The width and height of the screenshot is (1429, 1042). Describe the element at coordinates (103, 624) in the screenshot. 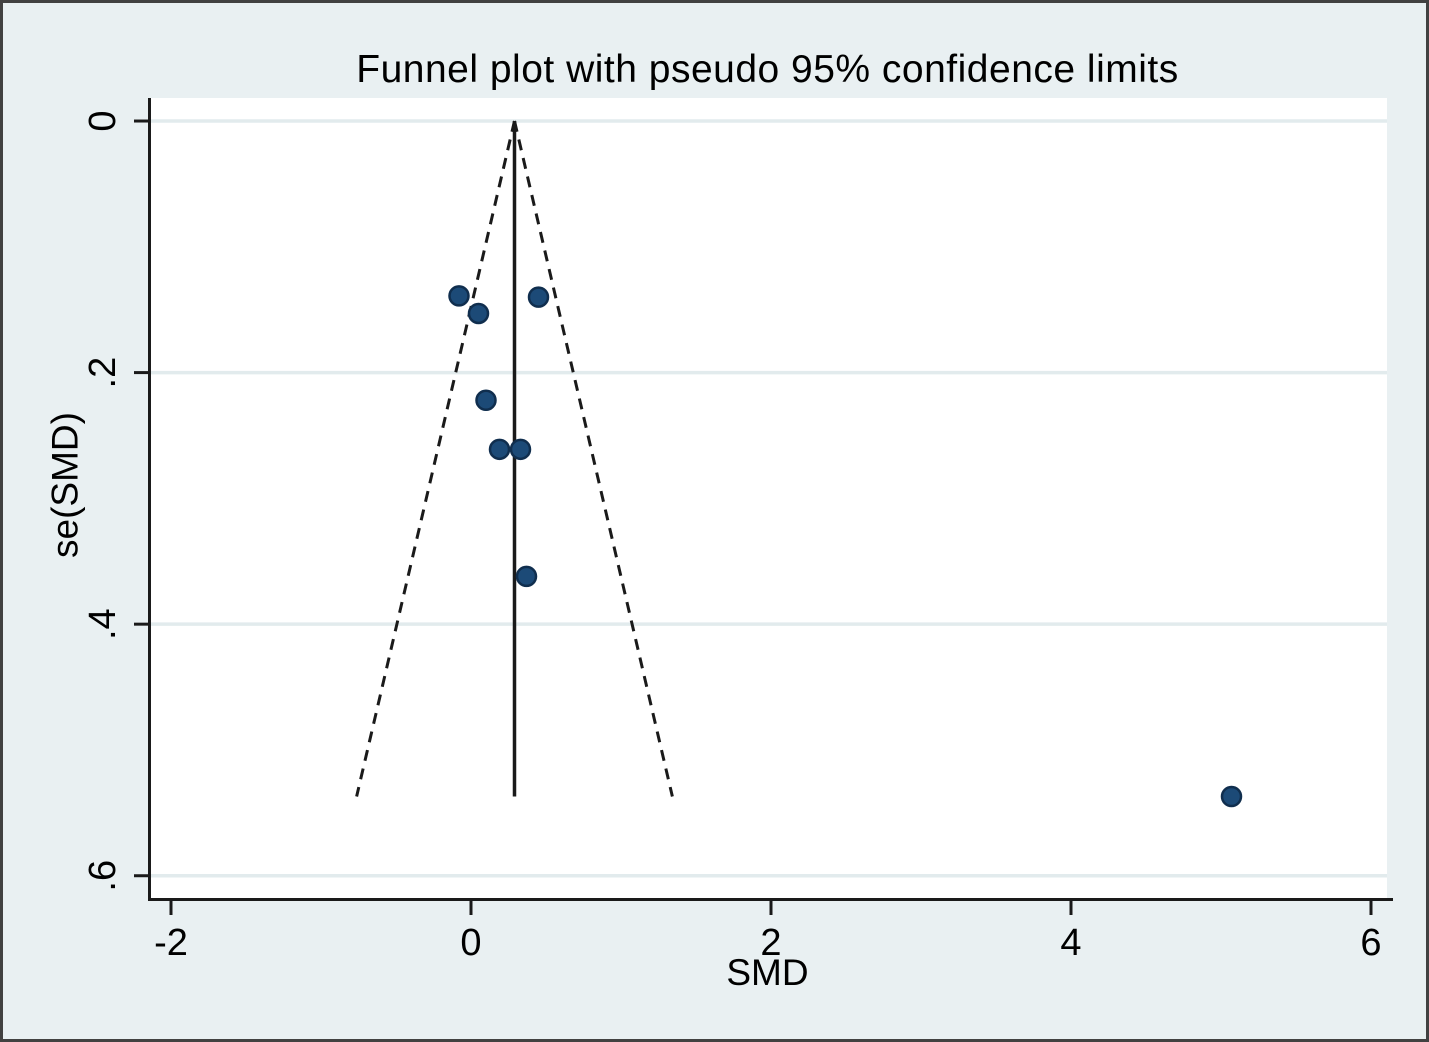

I see `y-tick-label-.4: .4` at that location.